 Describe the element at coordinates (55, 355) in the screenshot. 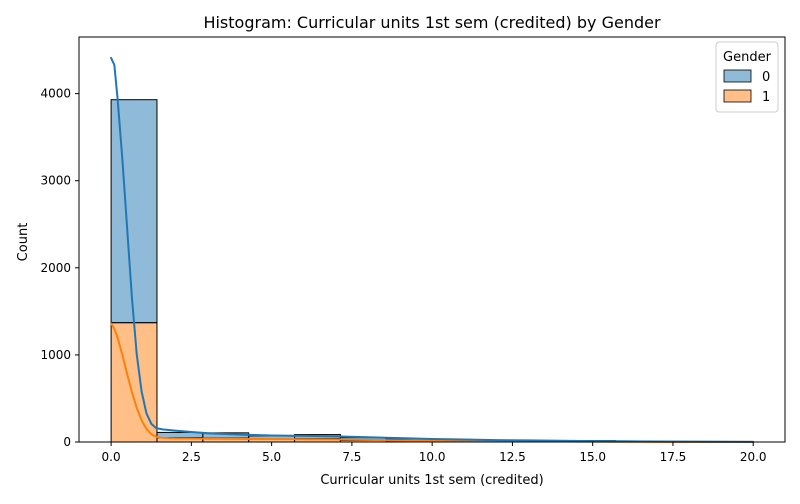

I see `y-tick-label: 1000` at that location.